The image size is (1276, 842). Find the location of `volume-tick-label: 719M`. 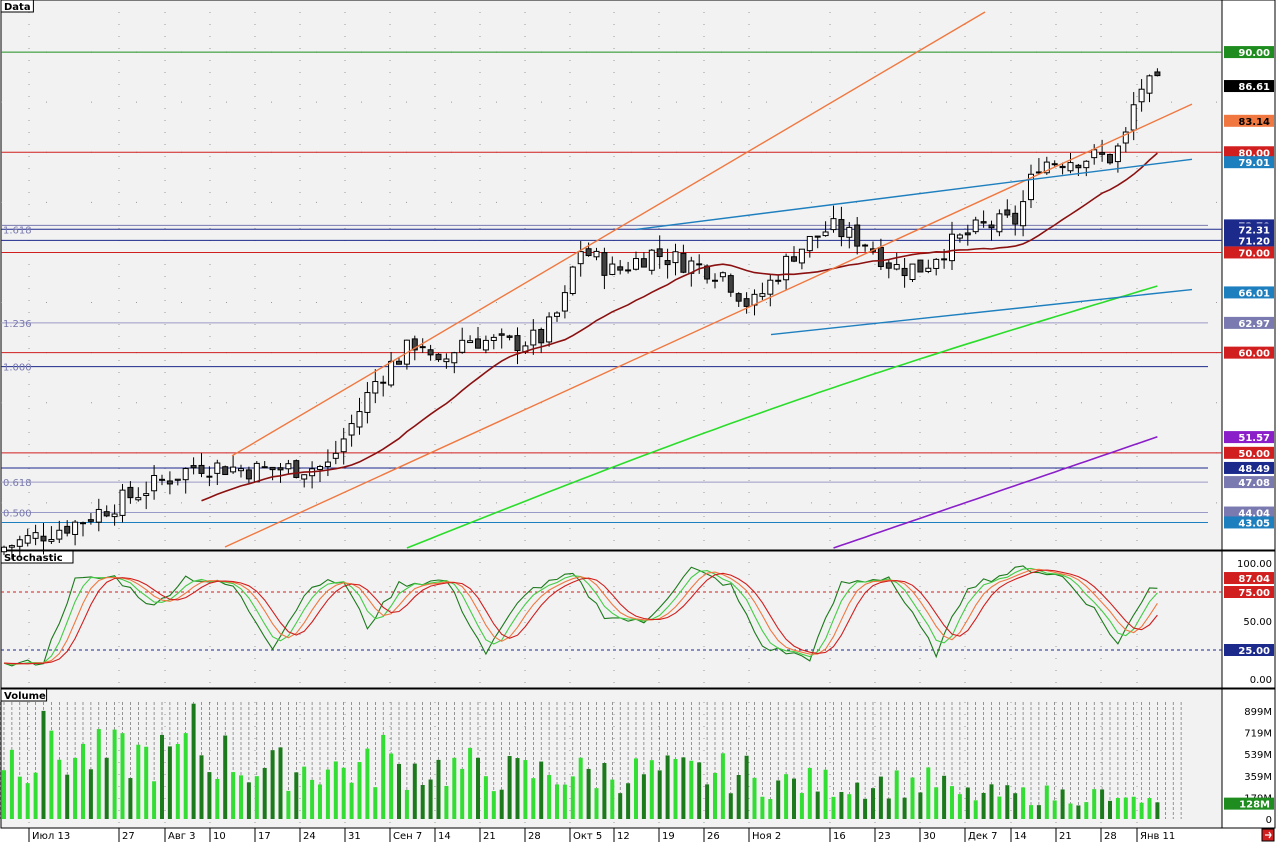

volume-tick-label: 719M is located at coordinates (1258, 734).